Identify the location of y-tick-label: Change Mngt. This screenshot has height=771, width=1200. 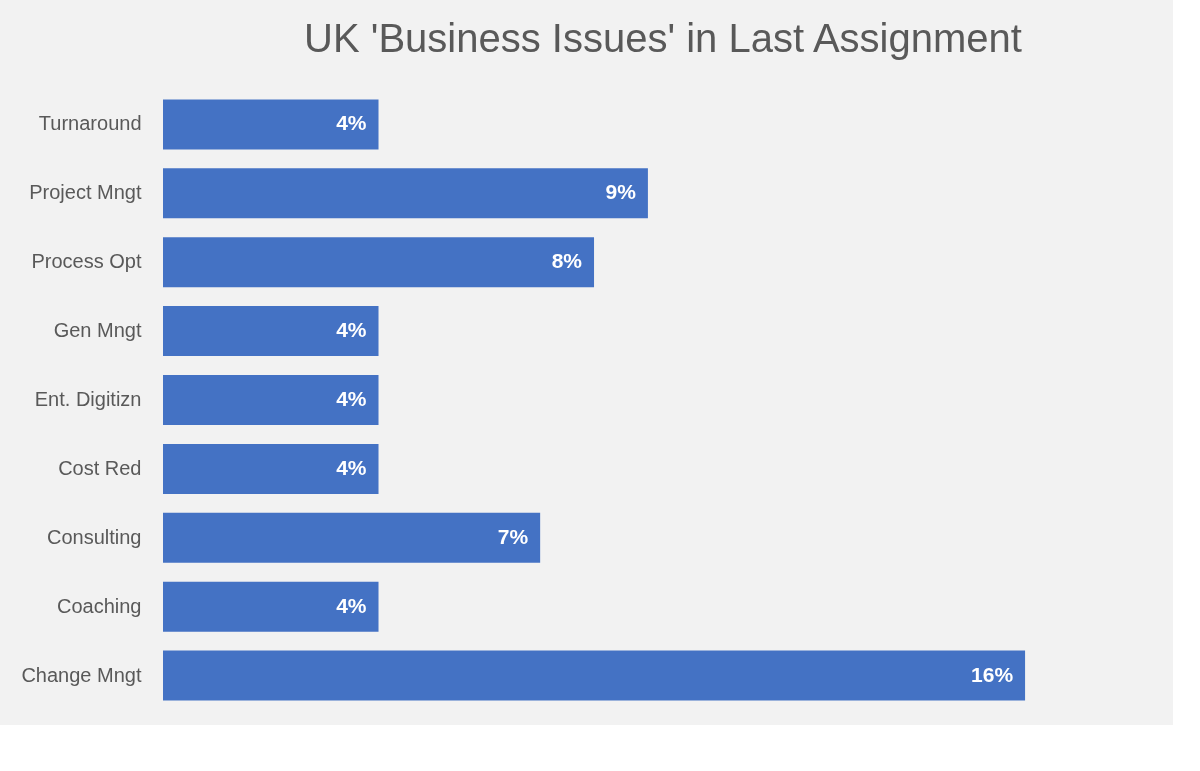
(81, 674).